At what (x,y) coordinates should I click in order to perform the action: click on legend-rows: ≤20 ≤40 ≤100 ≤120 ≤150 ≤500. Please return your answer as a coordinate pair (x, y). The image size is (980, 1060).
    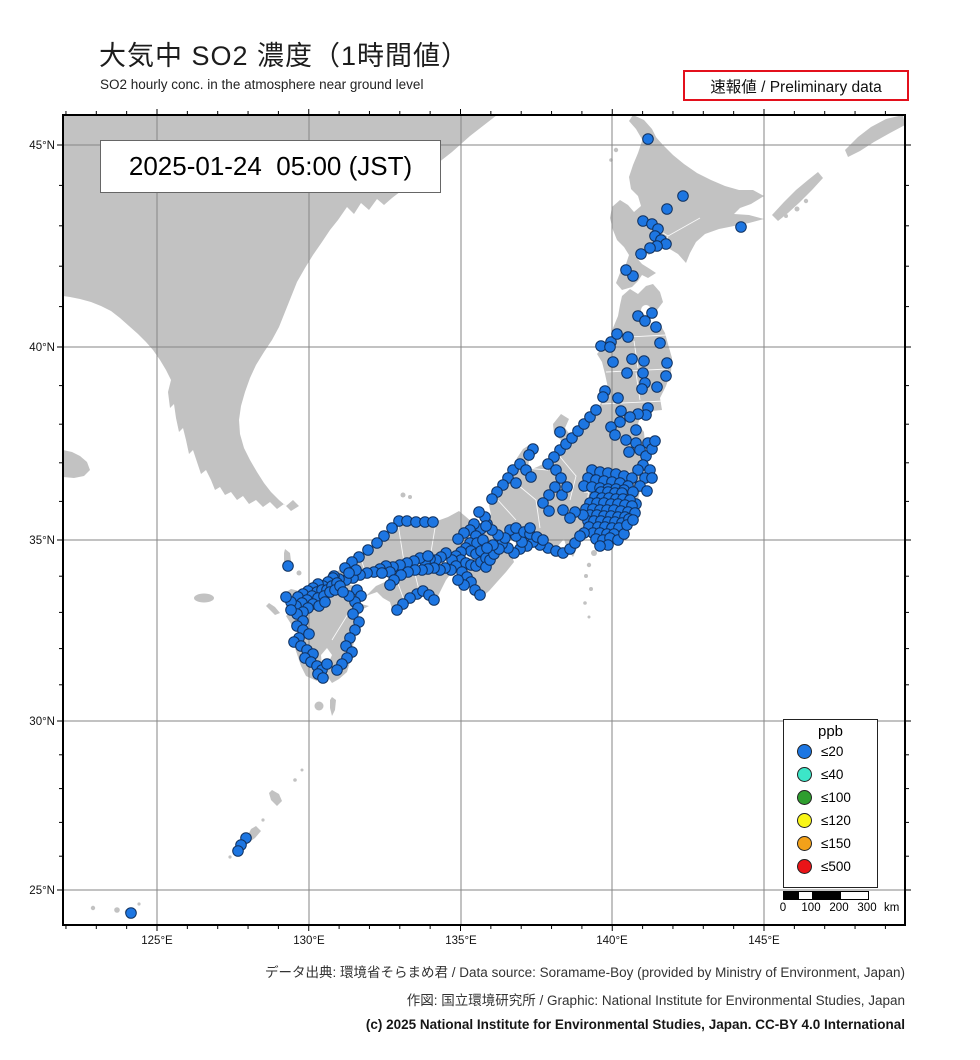
    Looking at the image, I should click on (830, 809).